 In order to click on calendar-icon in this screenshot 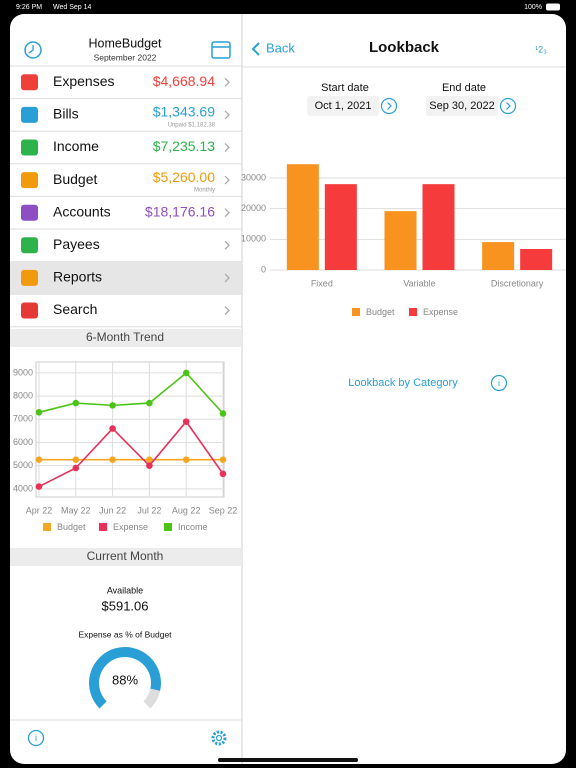, I will do `click(221, 50)`.